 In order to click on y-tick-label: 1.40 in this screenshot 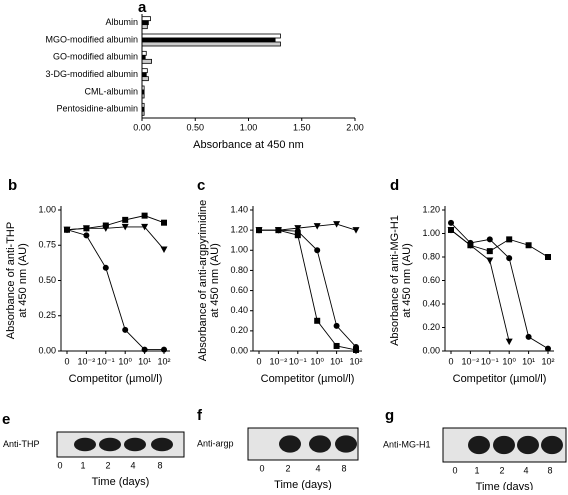, I will do `click(239, 209)`.